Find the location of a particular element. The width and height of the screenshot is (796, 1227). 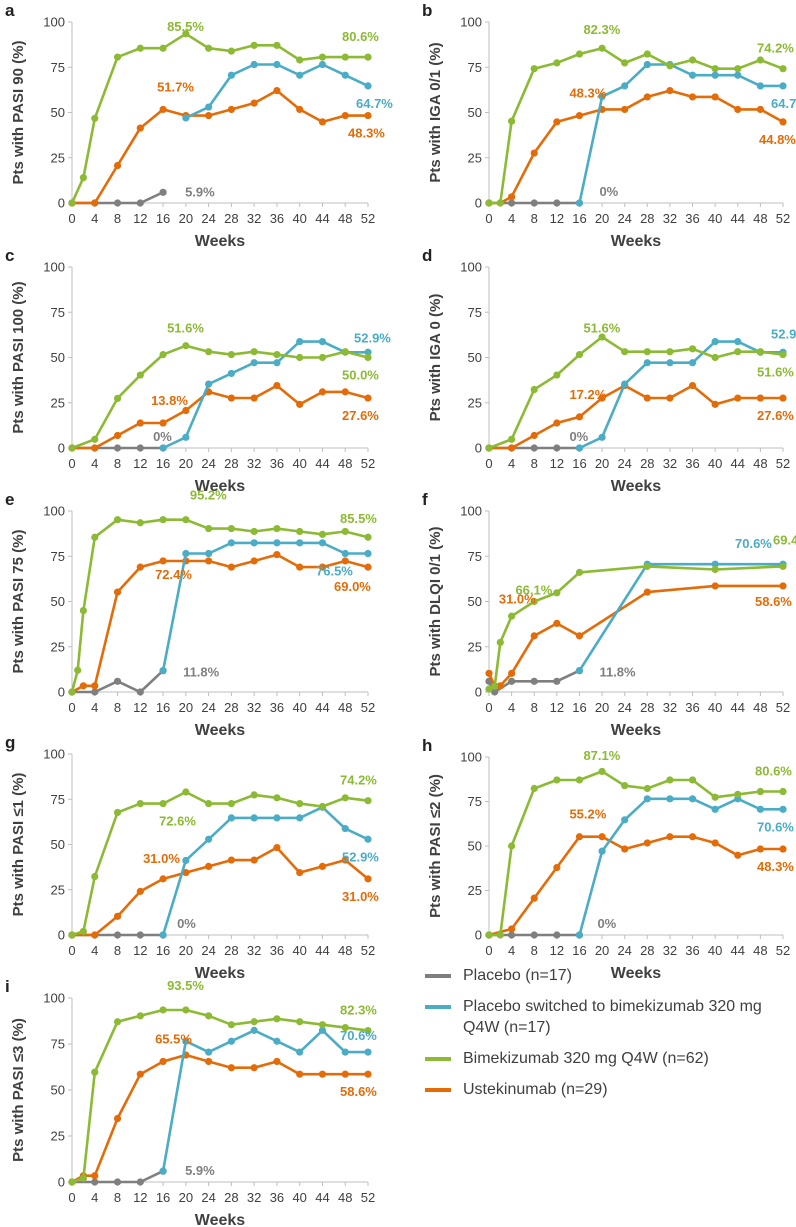

annotation-label: 74.2% is located at coordinates (775, 48).